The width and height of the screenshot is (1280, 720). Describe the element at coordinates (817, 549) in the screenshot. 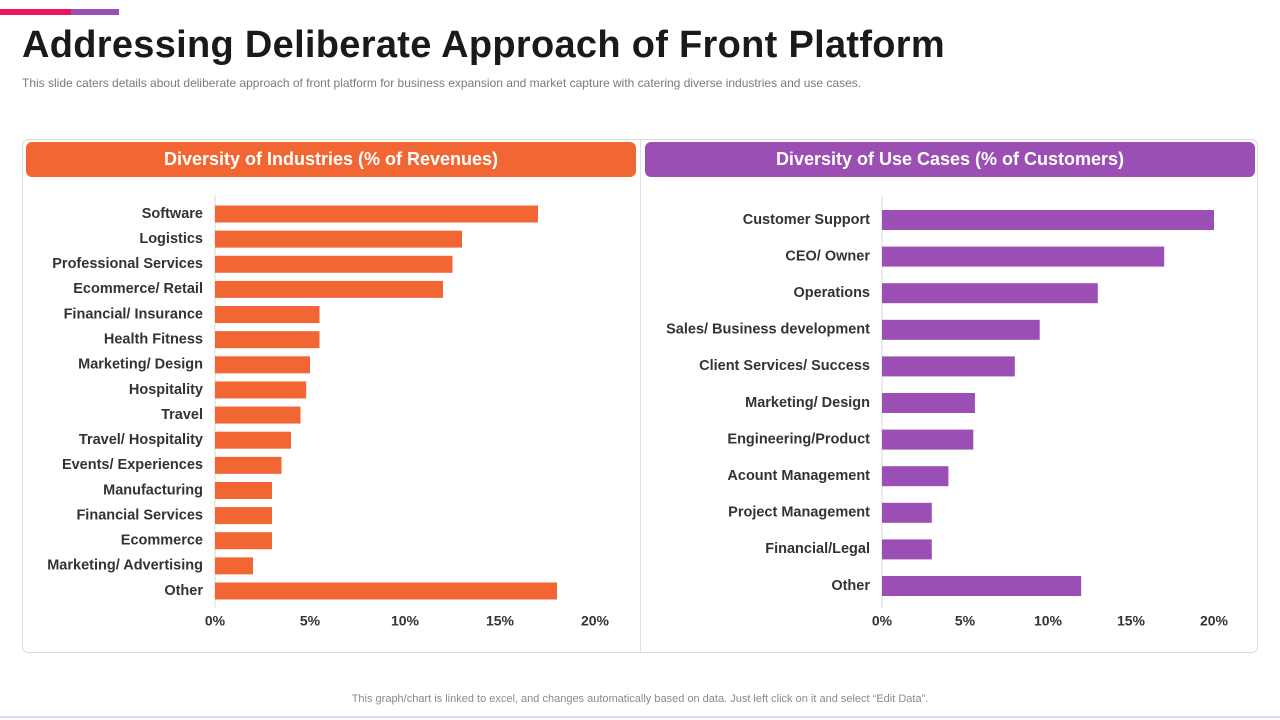

I see `category-label: Financial/Legal` at that location.